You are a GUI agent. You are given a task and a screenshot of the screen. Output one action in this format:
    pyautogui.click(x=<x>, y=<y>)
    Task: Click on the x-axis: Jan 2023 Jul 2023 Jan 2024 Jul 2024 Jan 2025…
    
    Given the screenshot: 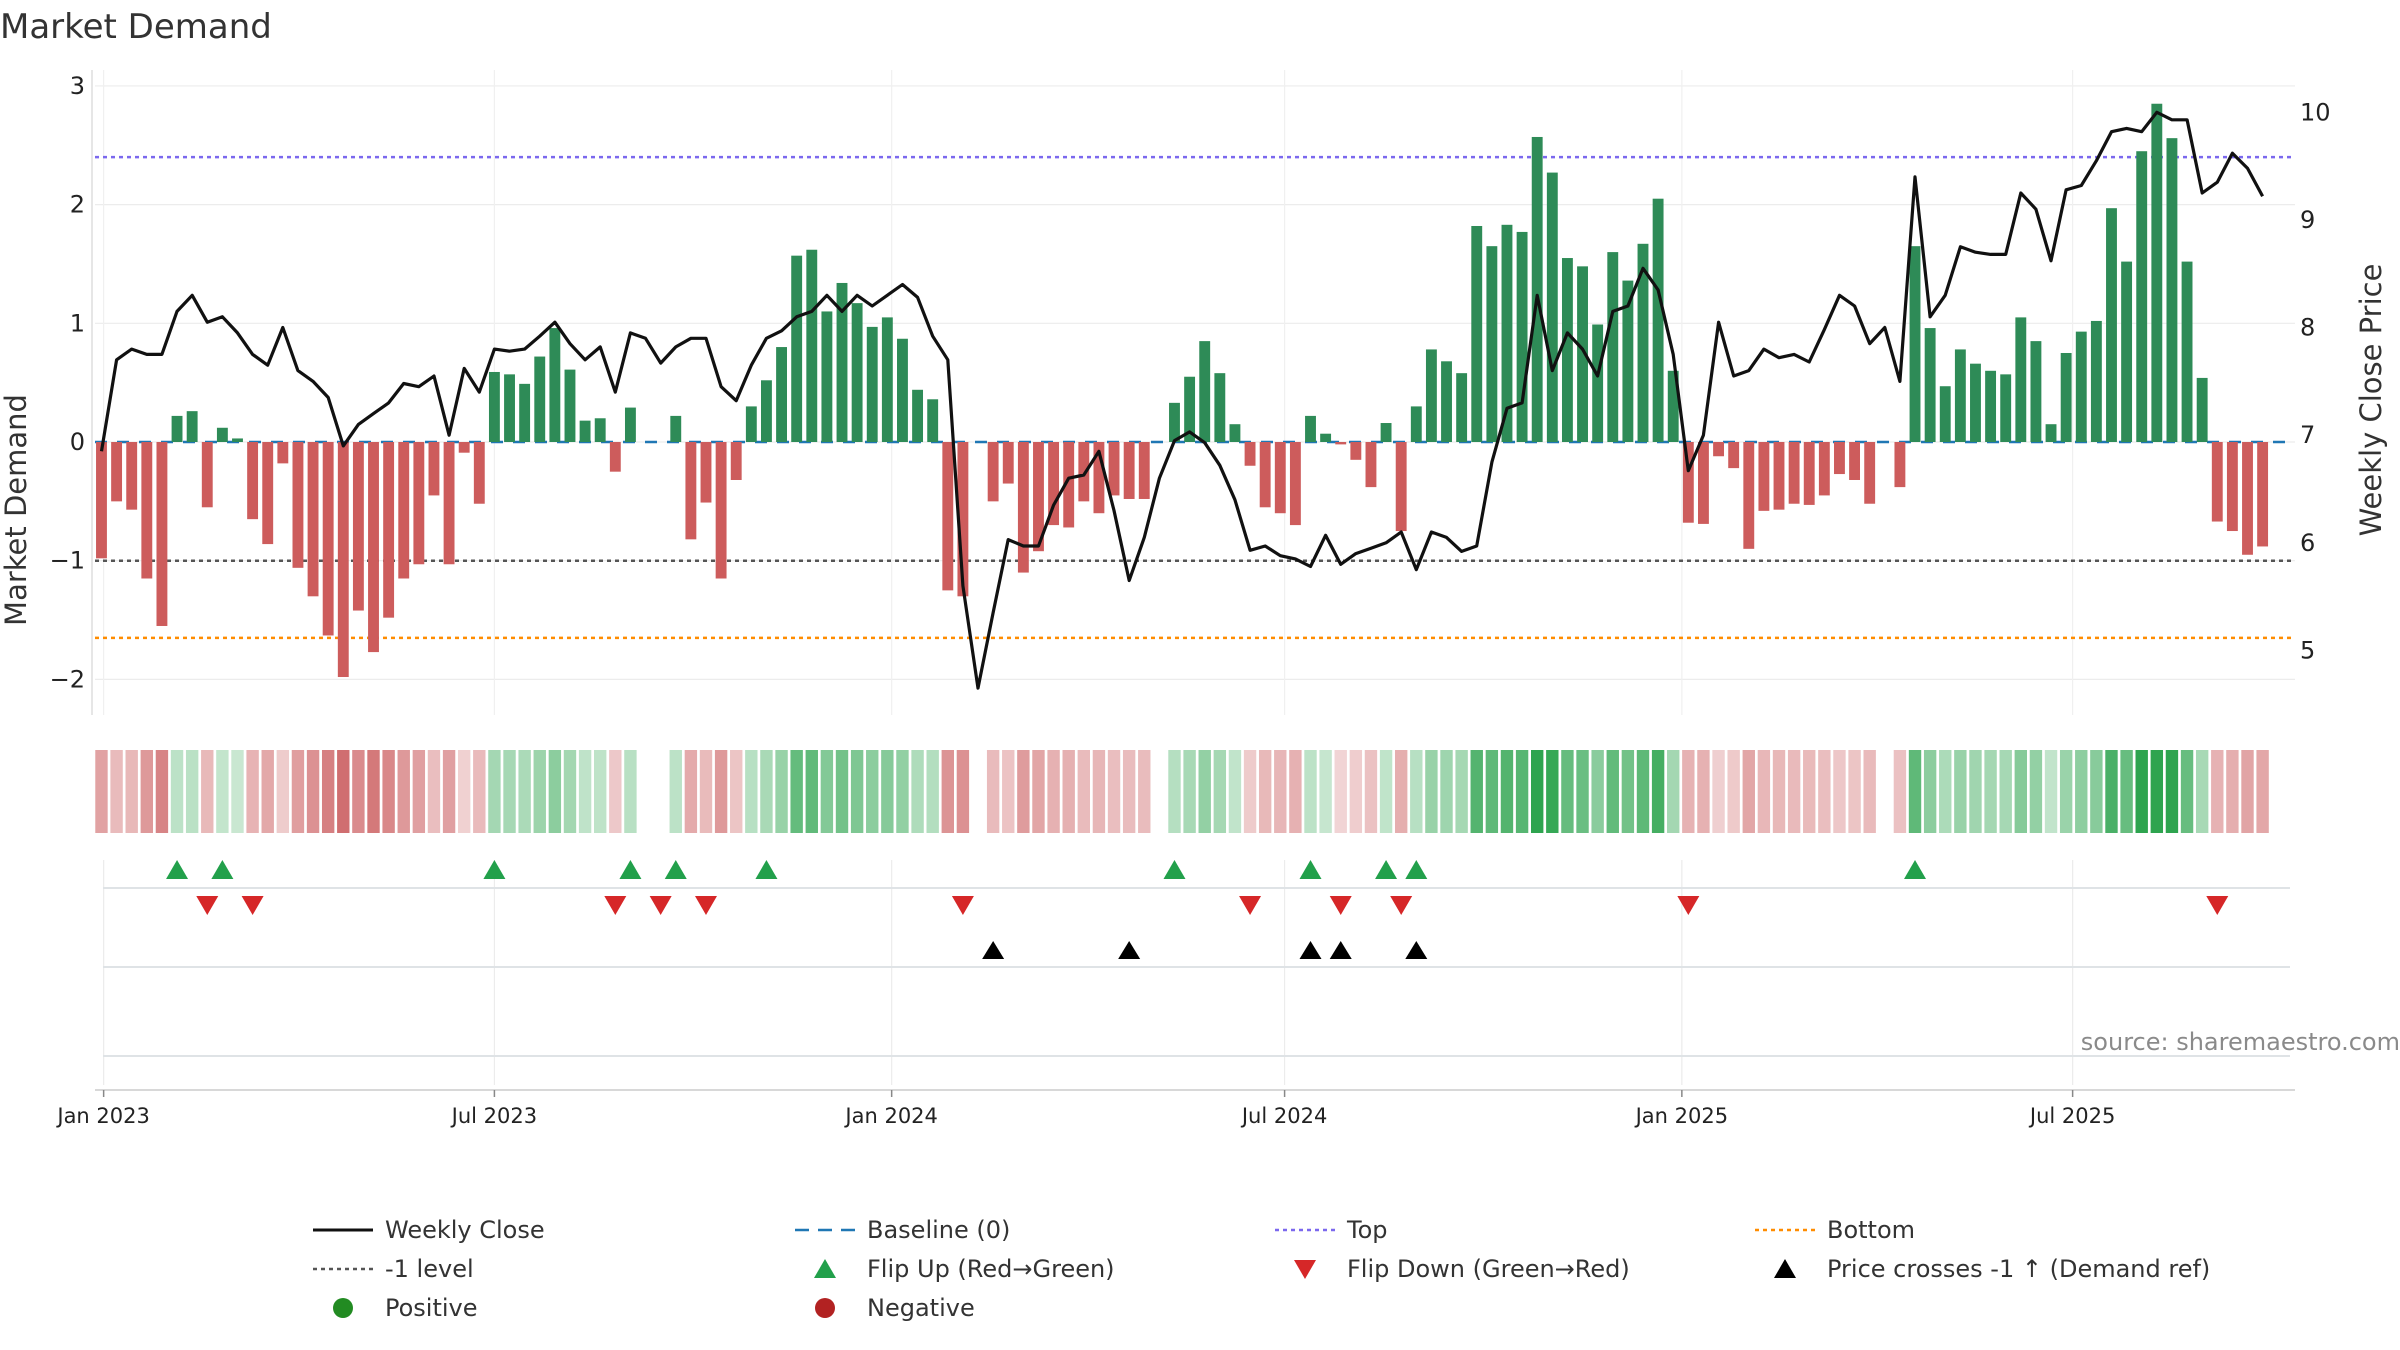 What is the action you would take?
    pyautogui.click(x=1175, y=1108)
    